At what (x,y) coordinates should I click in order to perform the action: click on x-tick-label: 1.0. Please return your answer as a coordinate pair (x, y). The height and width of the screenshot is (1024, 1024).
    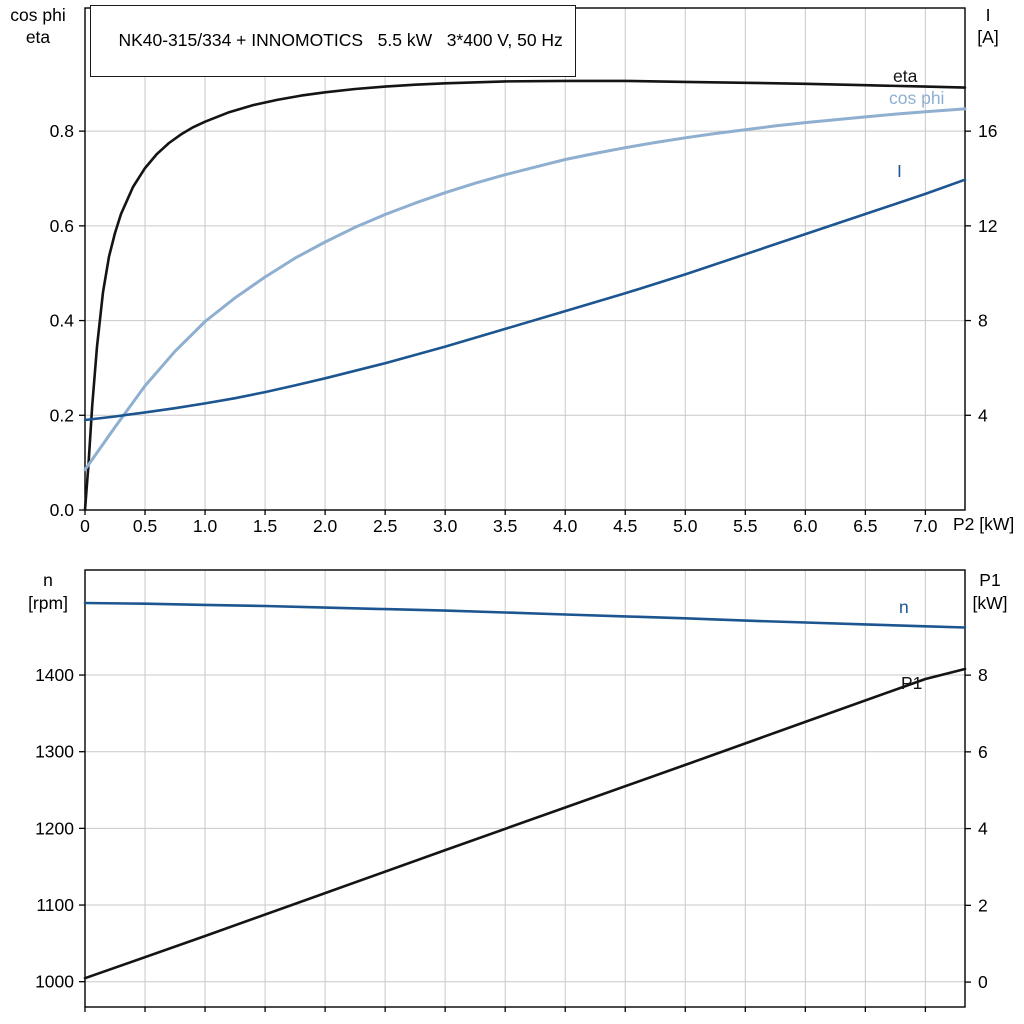
    Looking at the image, I should click on (205, 526).